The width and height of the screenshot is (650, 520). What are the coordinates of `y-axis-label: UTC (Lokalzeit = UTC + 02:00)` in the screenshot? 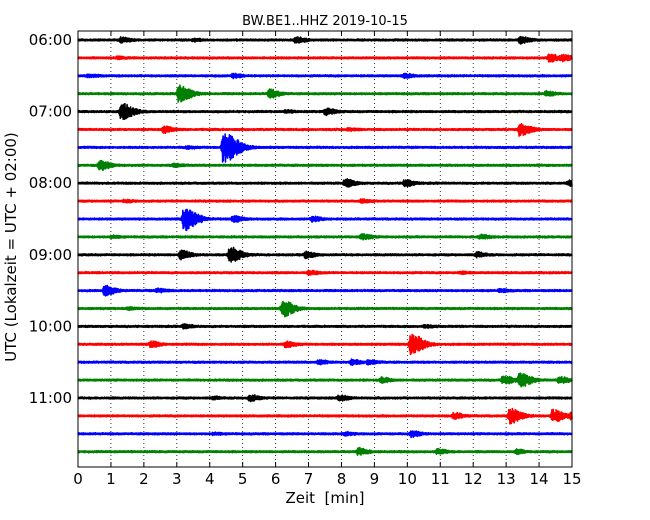 It's located at (11, 247).